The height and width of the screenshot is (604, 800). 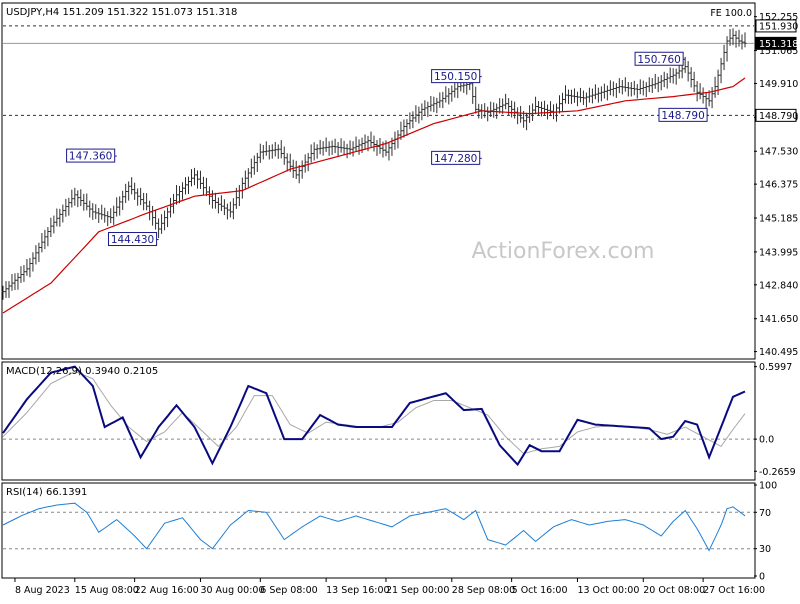 I want to click on macd-axis-label: -0.2659, so click(x=777, y=472).